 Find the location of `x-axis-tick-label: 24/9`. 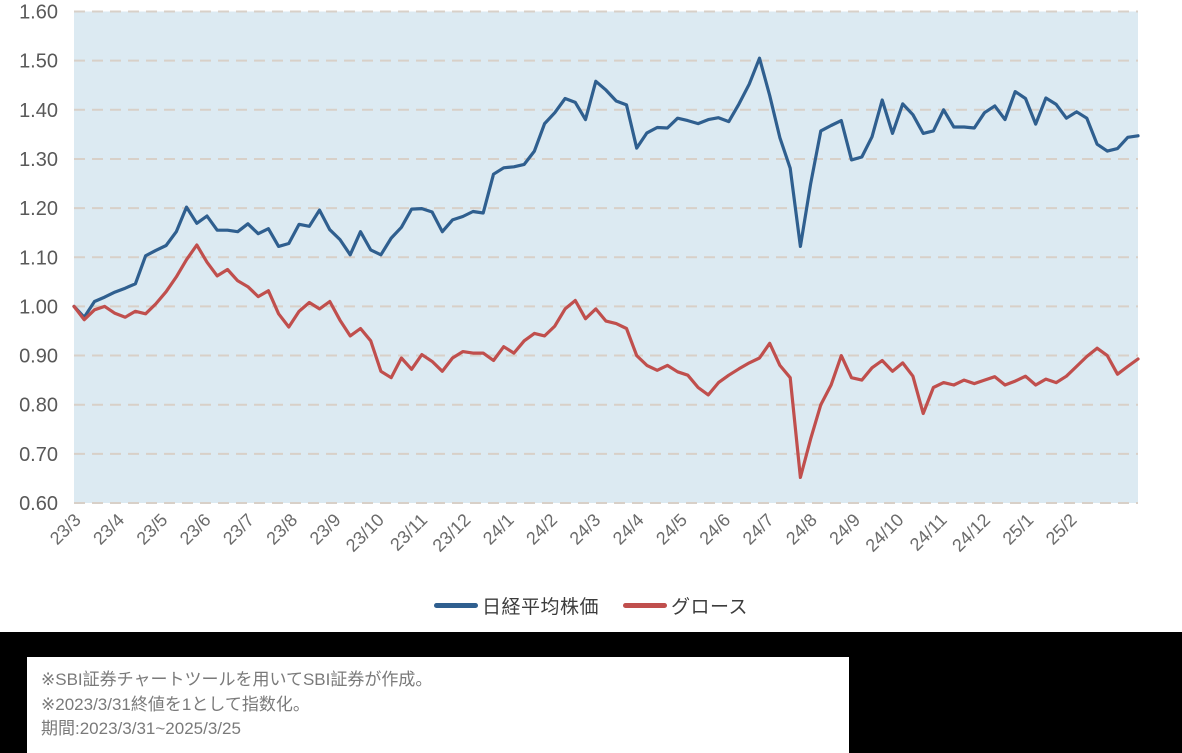

x-axis-tick-label: 24/9 is located at coordinates (844, 529).